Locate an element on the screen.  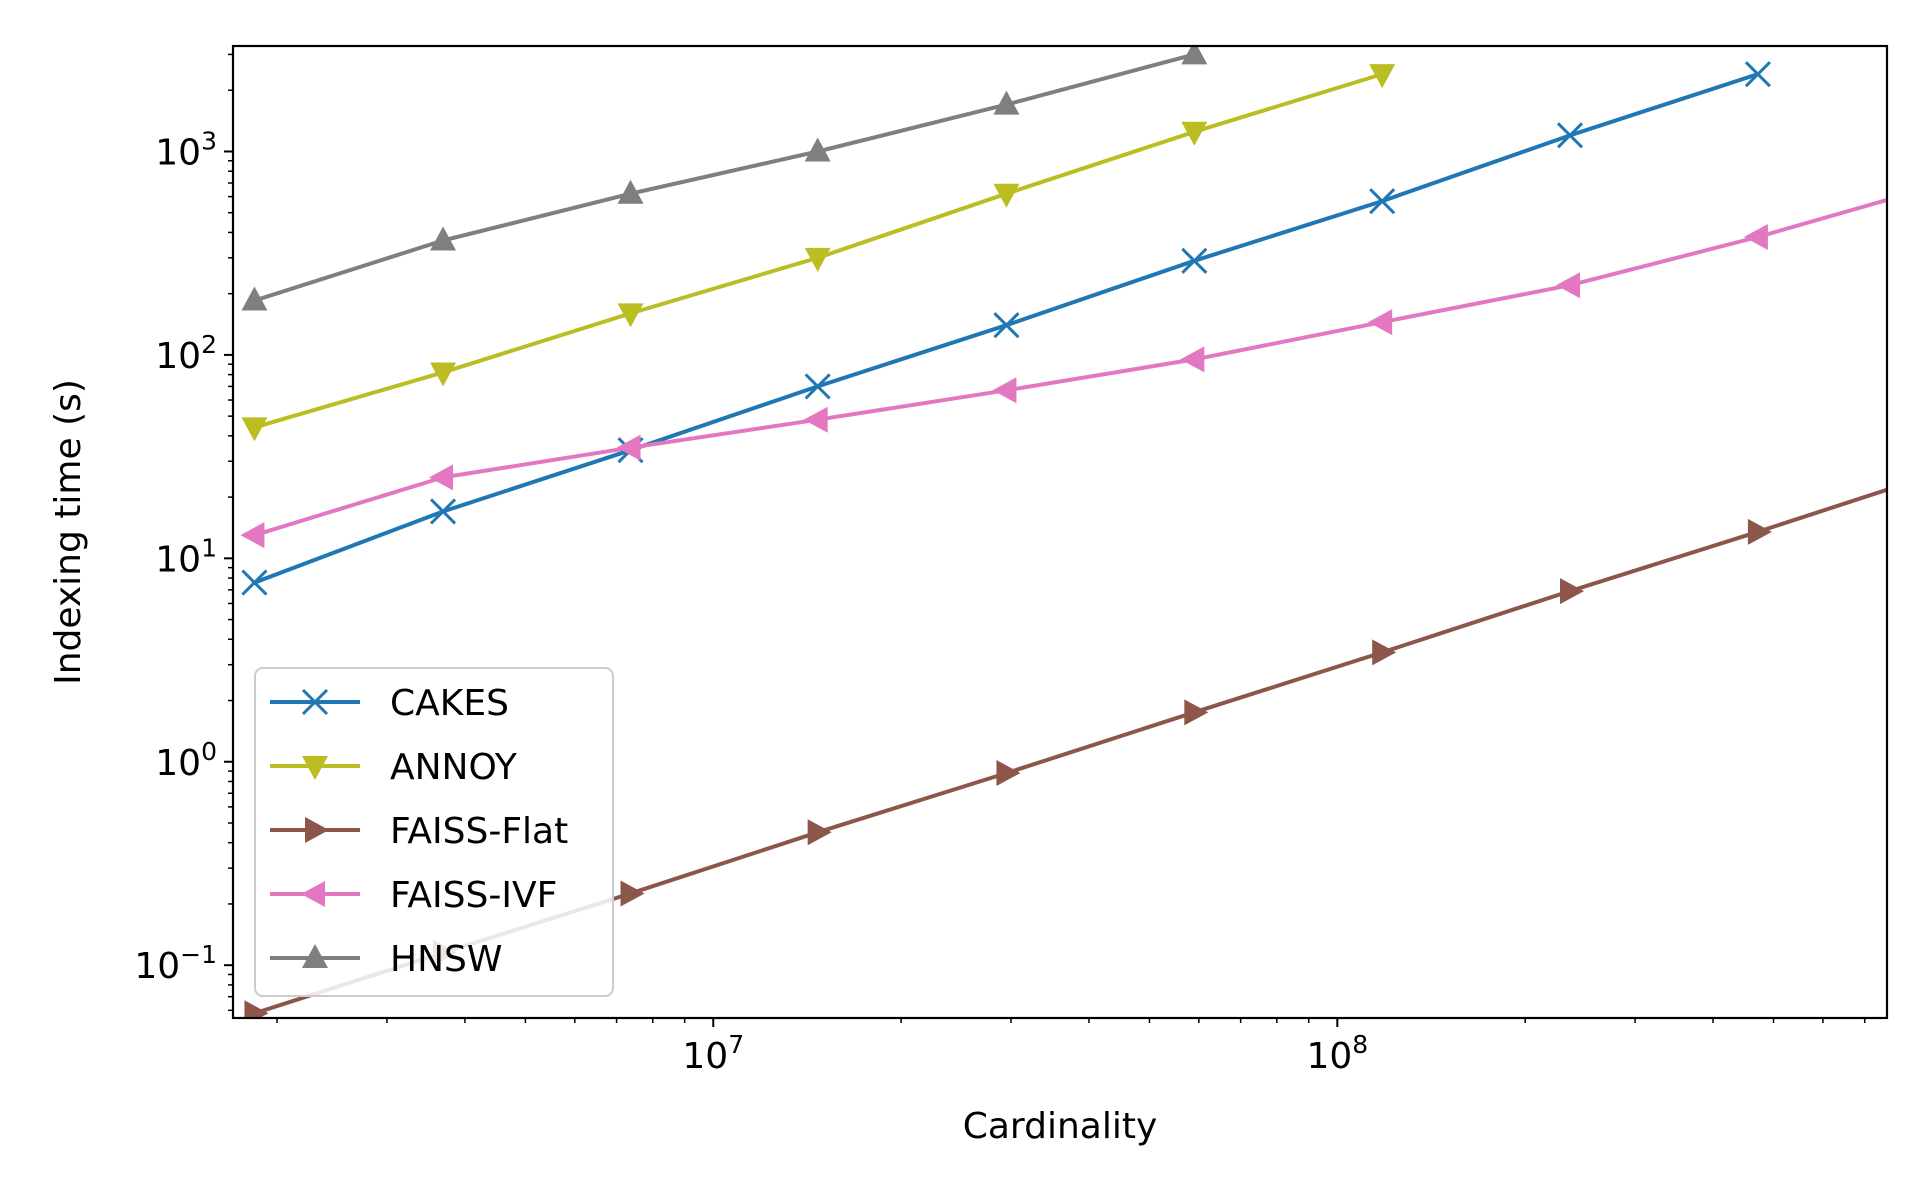
legend-item-faiss-flat: FAISS-Flat is located at coordinates (419, 831).